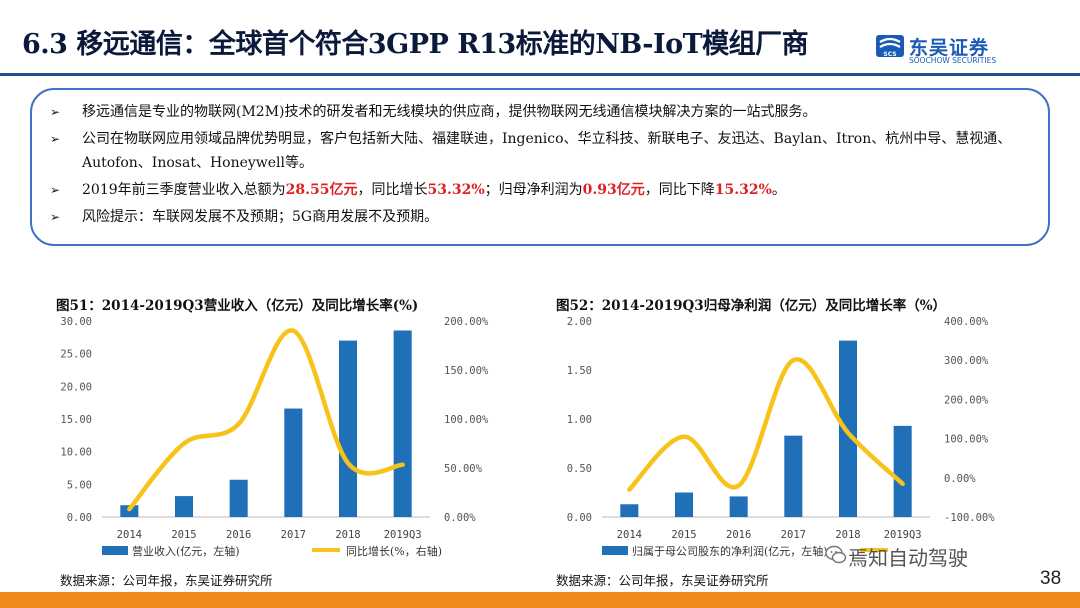 The width and height of the screenshot is (1080, 608). I want to click on y-tick-label: 30.00, so click(76, 322).